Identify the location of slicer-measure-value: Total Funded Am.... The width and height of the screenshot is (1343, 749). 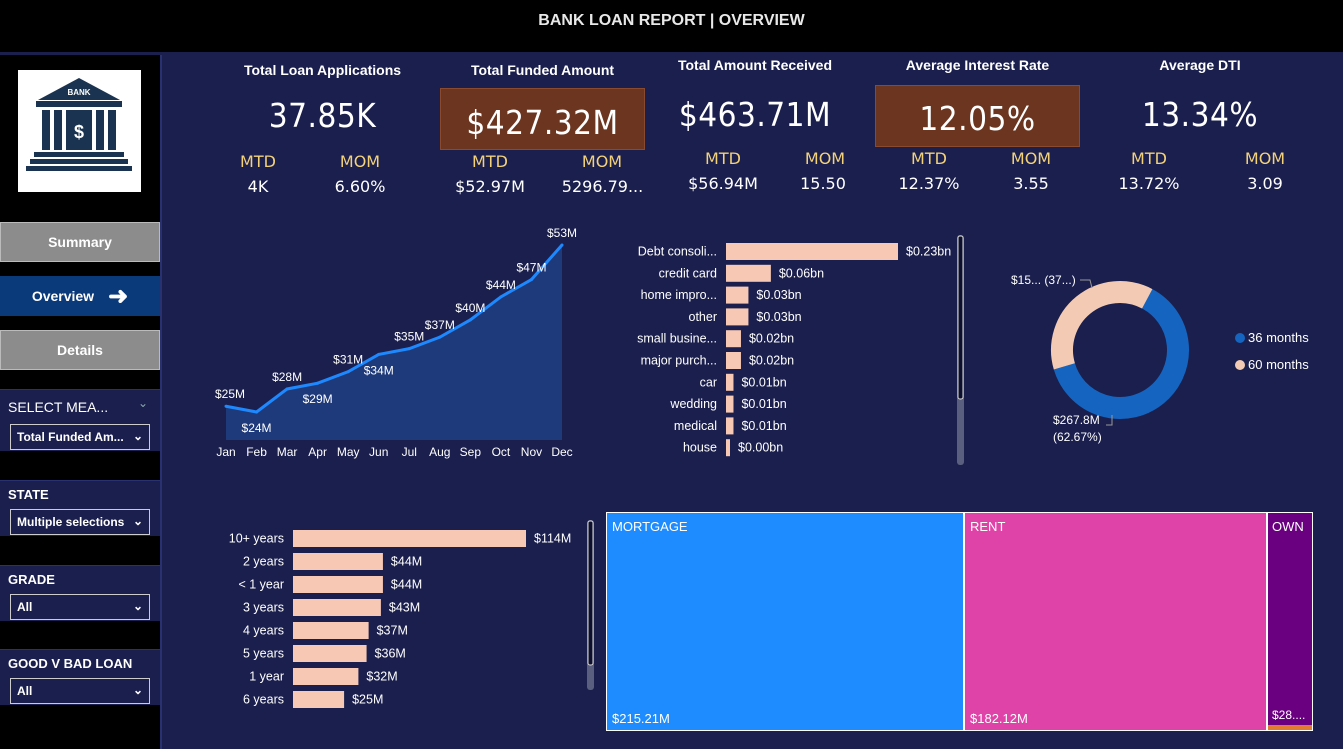
(70, 437).